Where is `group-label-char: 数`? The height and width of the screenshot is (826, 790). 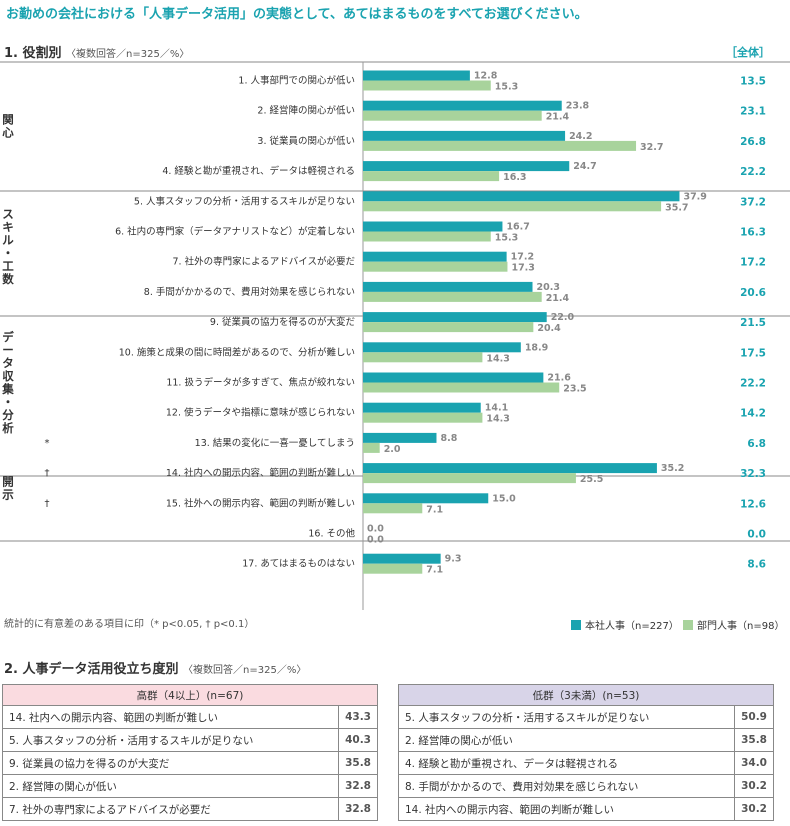
group-label-char: 数 is located at coordinates (8, 279).